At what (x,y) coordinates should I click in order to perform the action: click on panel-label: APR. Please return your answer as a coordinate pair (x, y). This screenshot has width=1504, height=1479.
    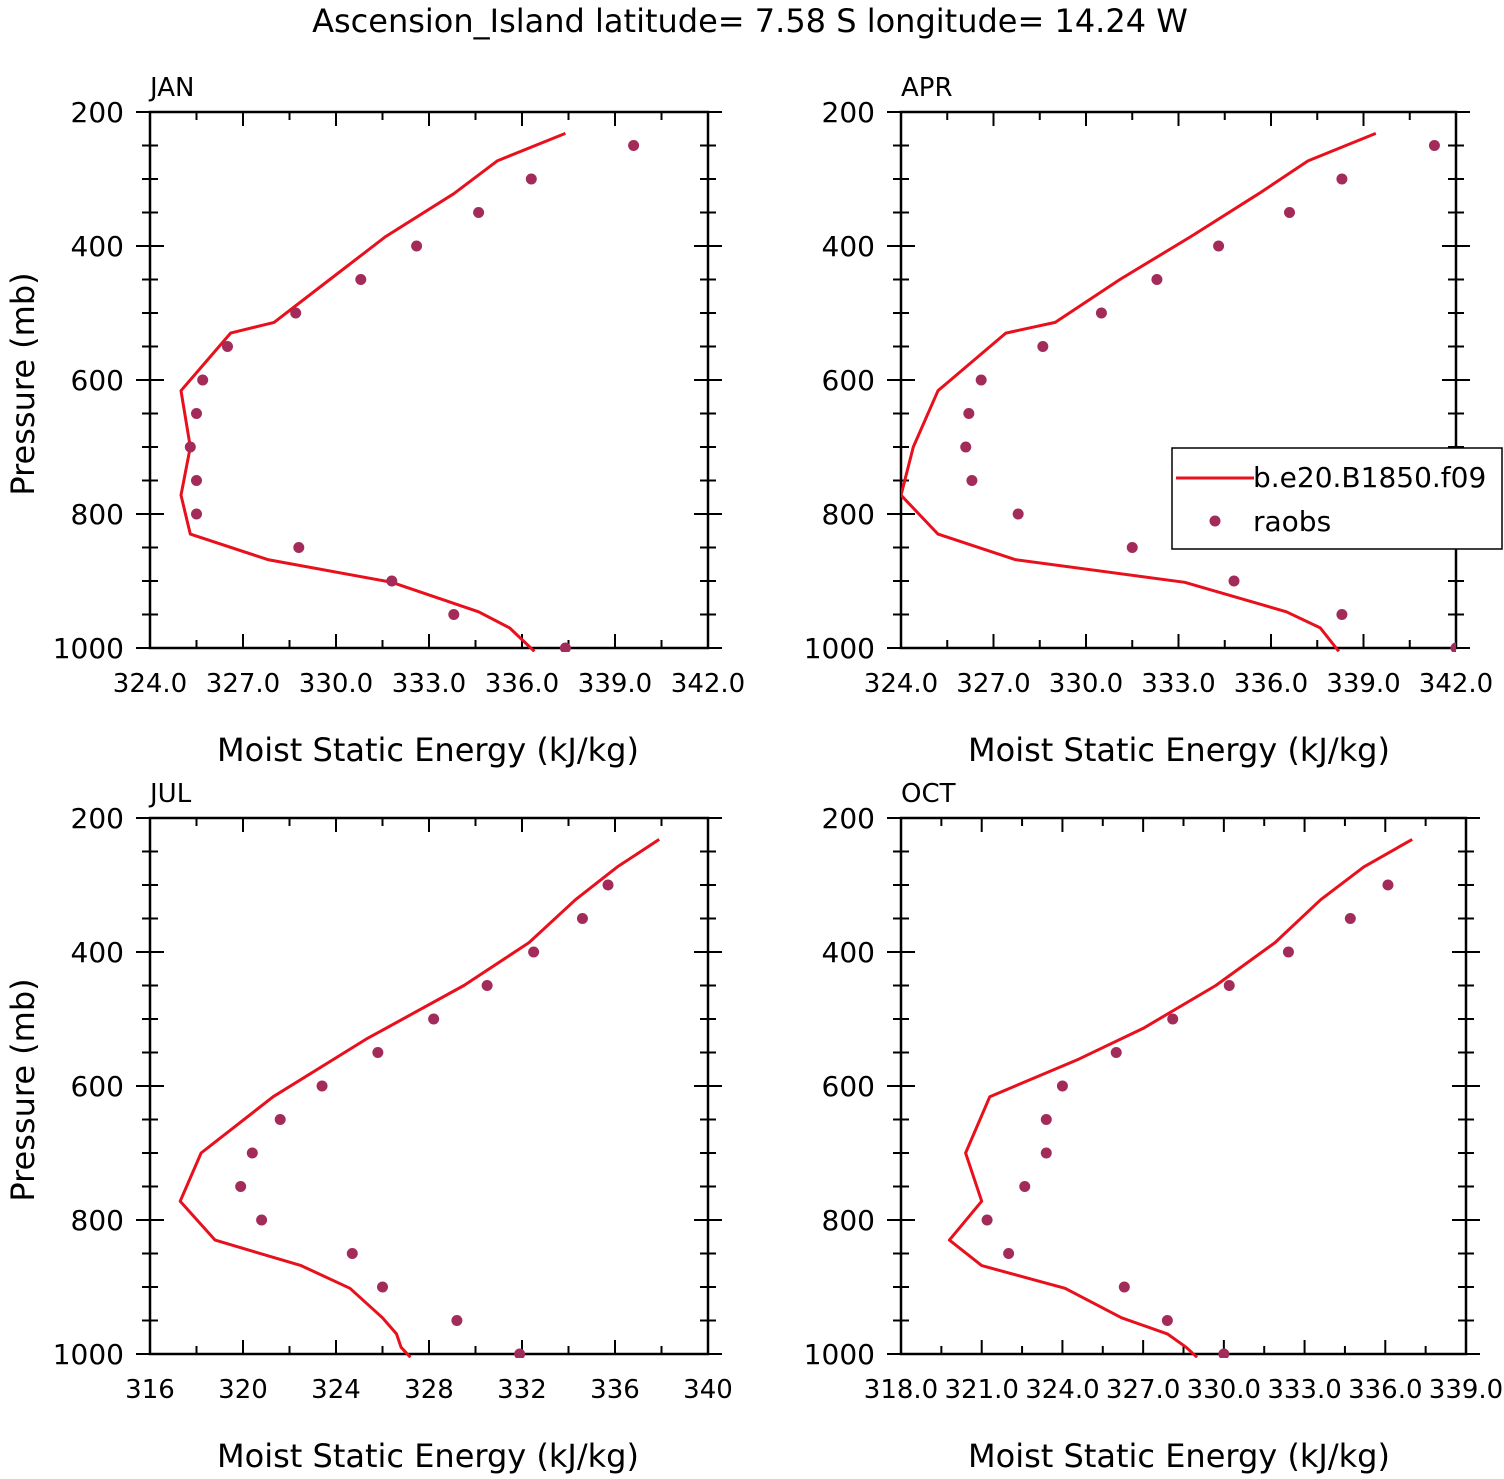
    Looking at the image, I should click on (927, 88).